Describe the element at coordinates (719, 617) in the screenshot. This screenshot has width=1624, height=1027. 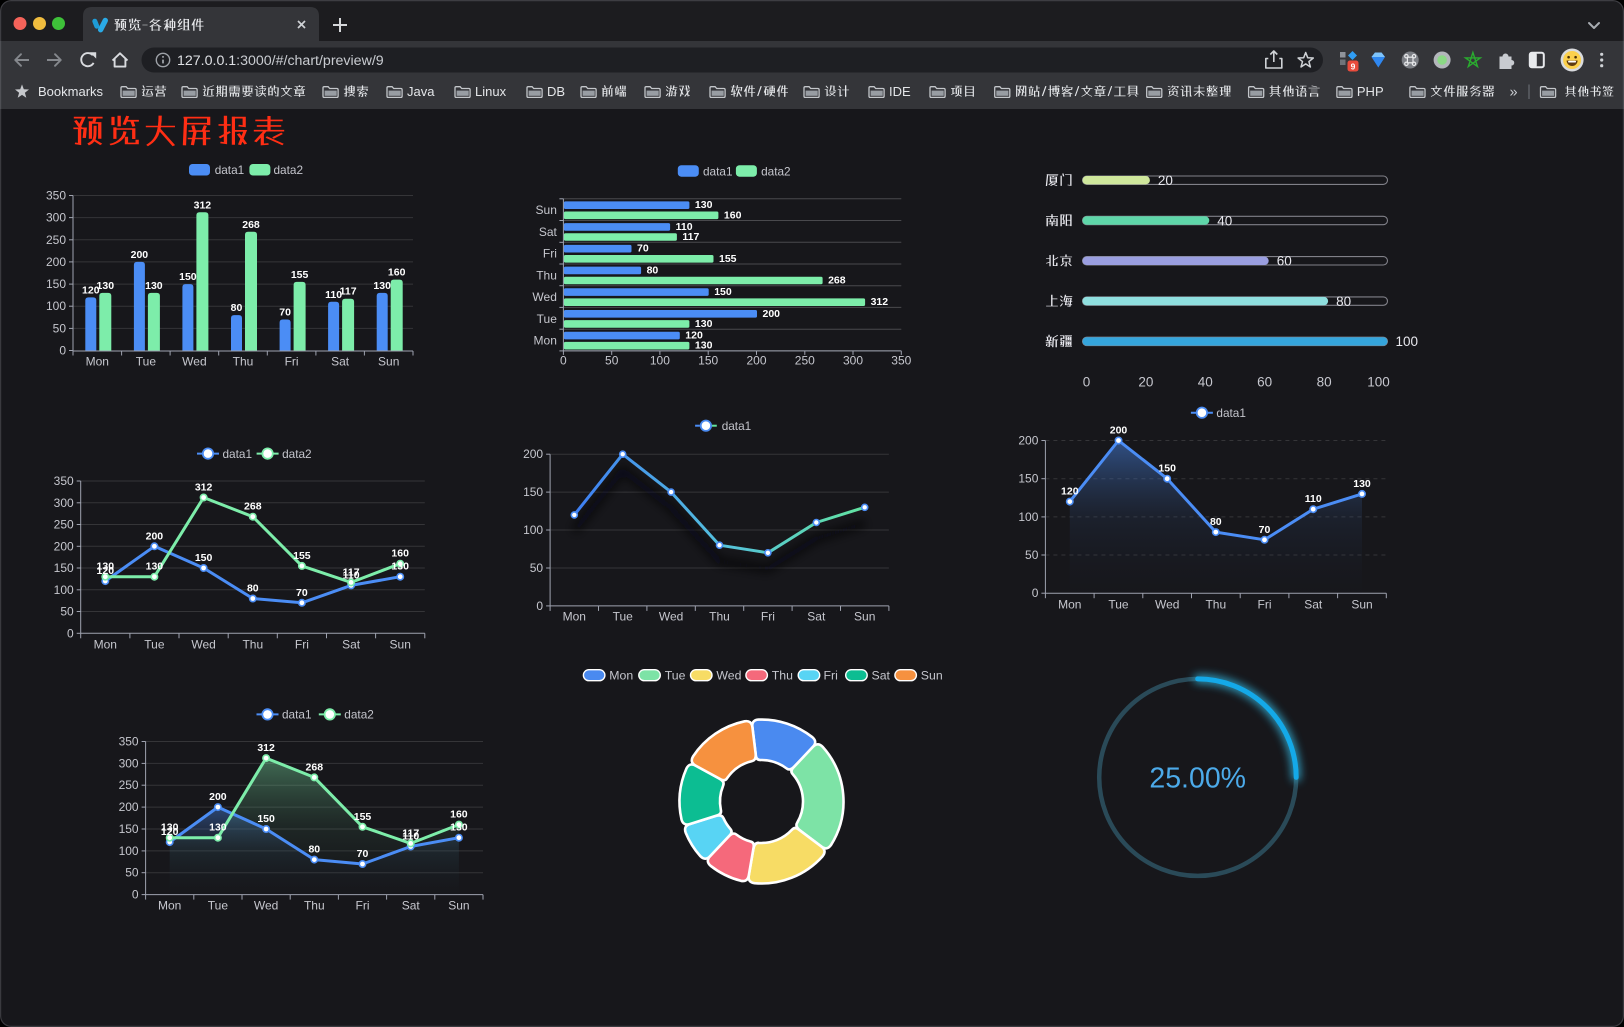
I see `svg-text: Thu` at that location.